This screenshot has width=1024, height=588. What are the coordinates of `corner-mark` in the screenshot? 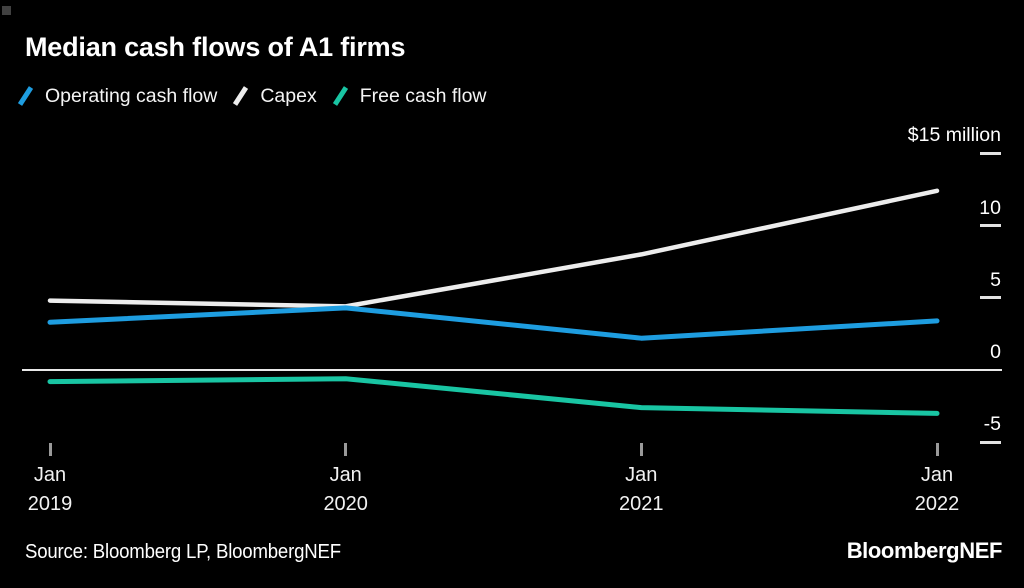 It's located at (6, 10).